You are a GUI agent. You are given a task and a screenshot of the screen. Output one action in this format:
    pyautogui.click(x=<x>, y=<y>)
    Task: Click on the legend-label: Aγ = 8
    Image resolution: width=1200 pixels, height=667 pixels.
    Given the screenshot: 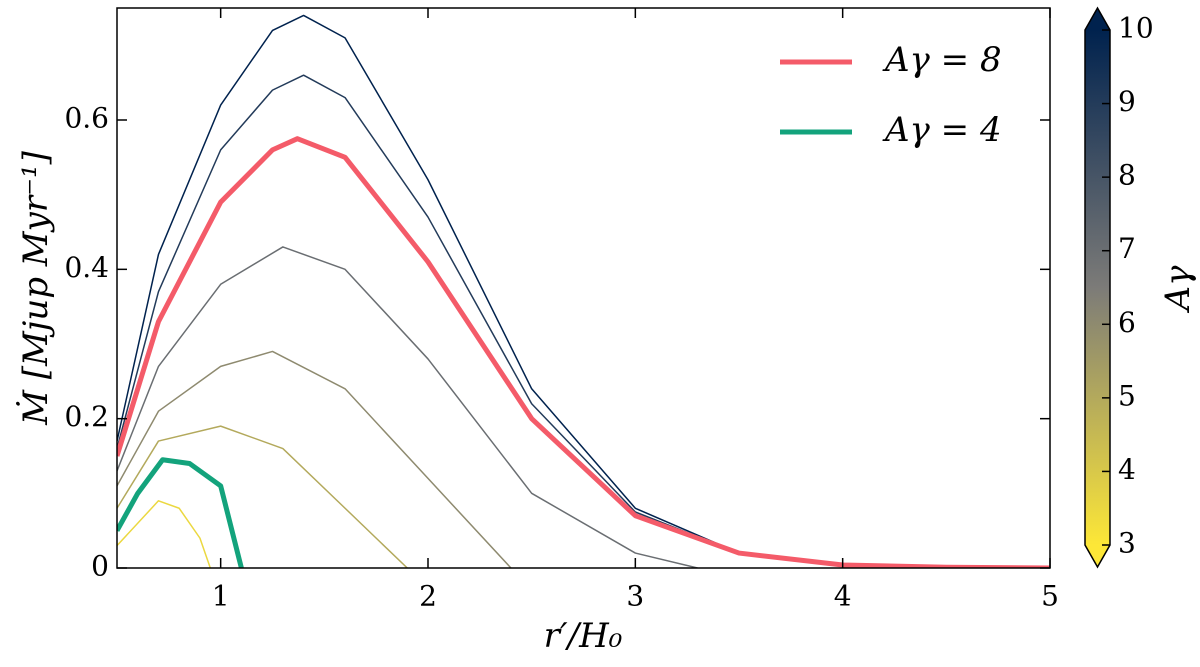 What is the action you would take?
    pyautogui.click(x=942, y=60)
    